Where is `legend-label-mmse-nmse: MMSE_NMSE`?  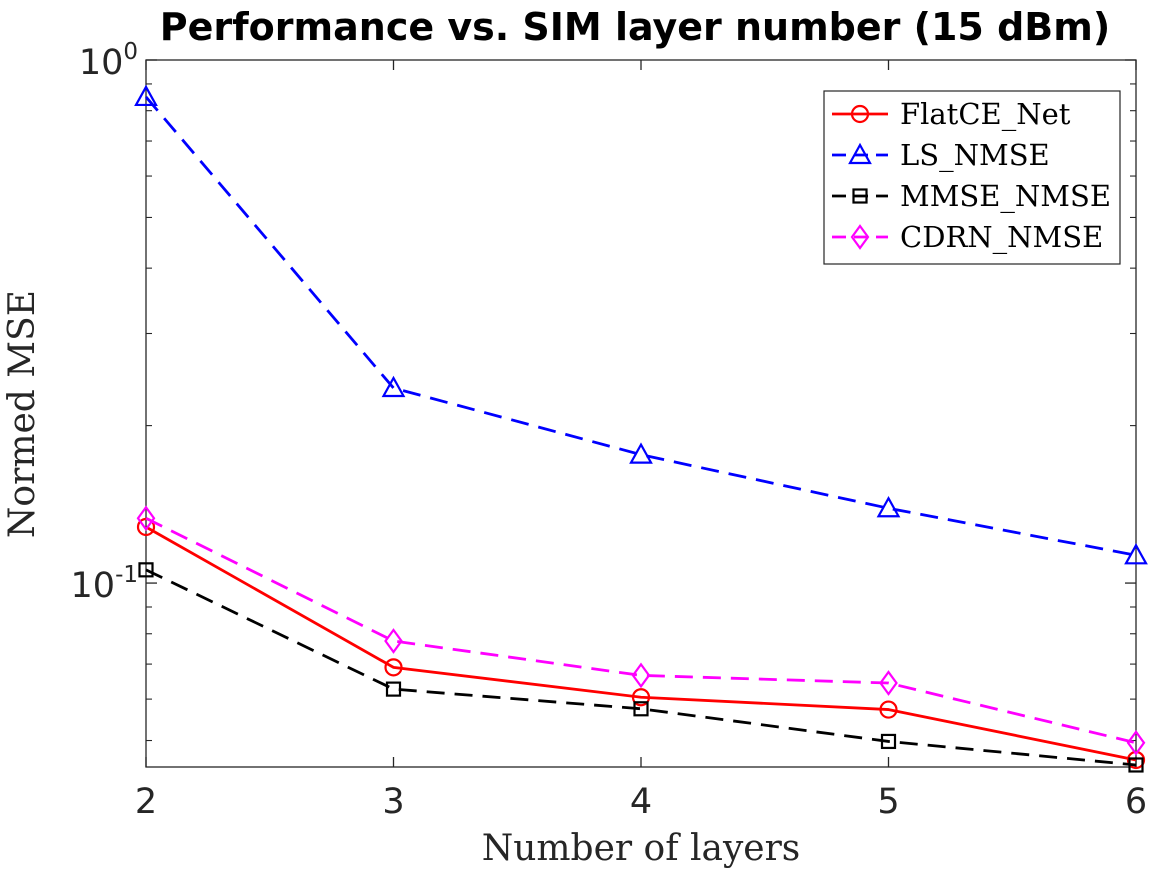 legend-label-mmse-nmse: MMSE_NMSE is located at coordinates (1005, 196).